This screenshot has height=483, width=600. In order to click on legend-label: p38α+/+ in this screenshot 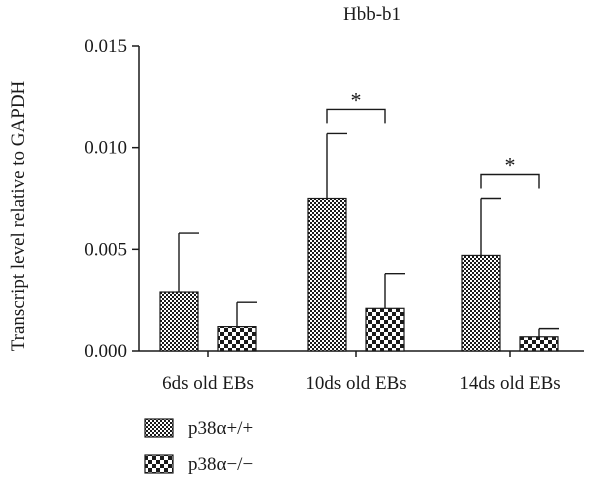, I will do `click(220, 428)`.